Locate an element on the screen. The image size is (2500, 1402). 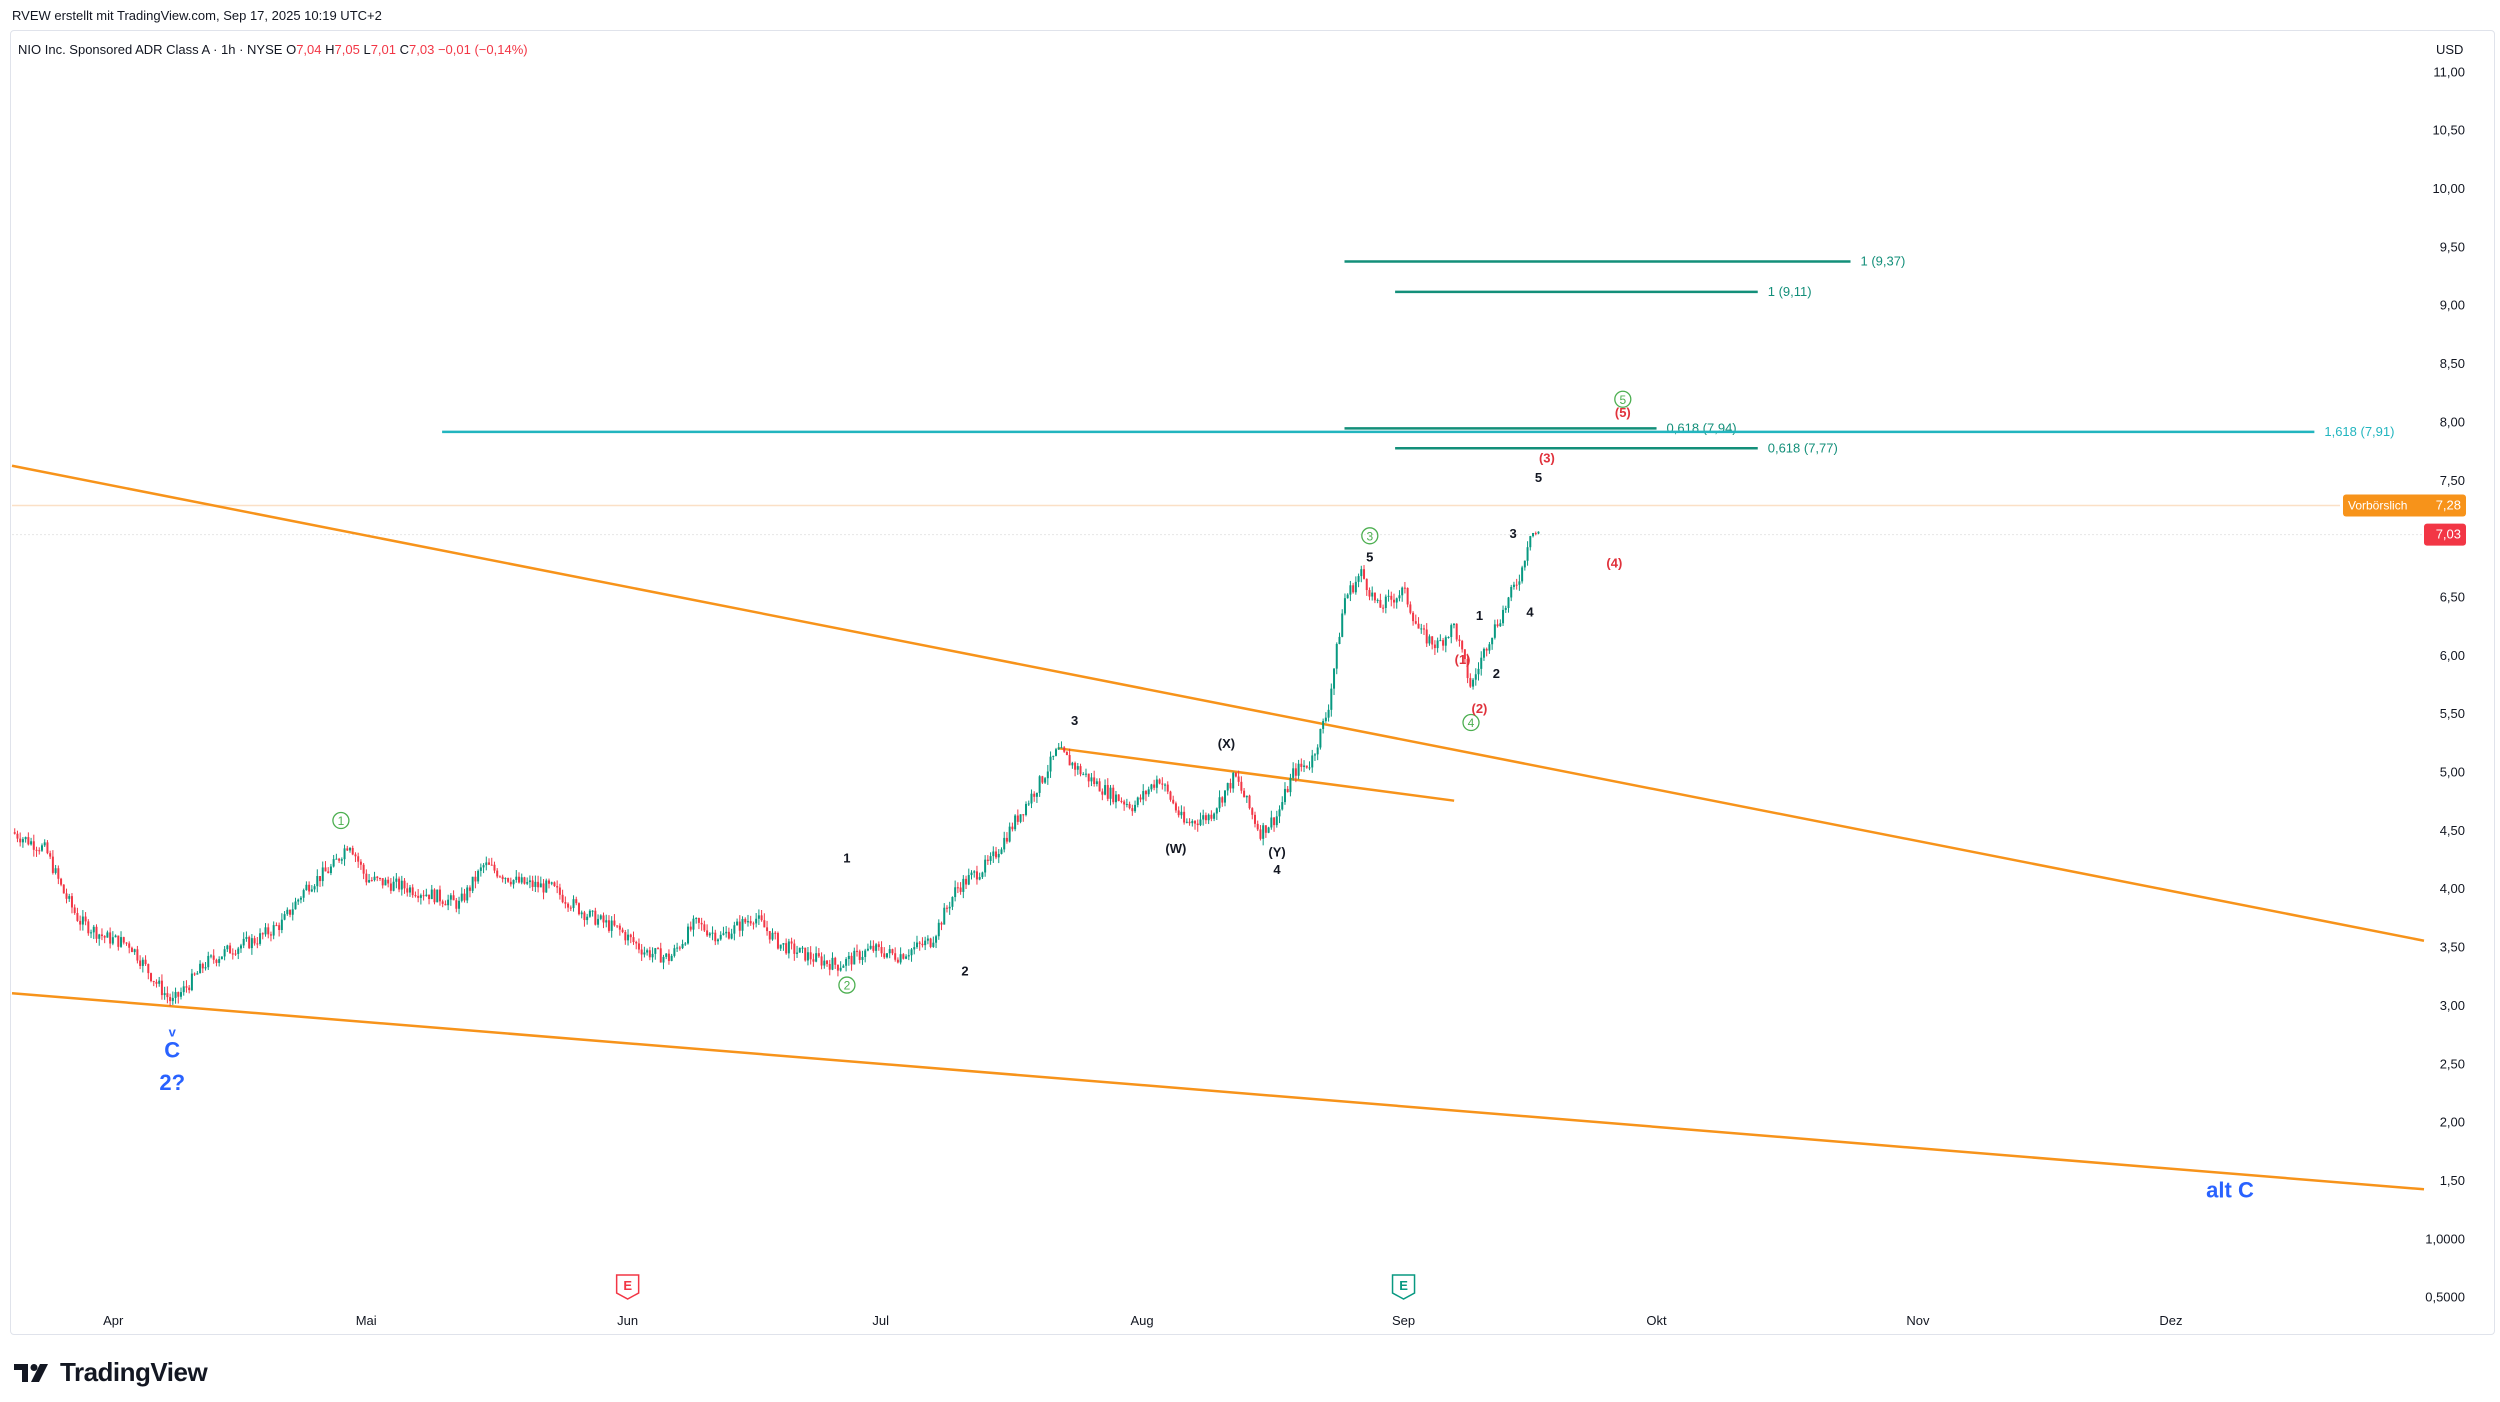
x-axis-tick-label: Dez is located at coordinates (2170, 1320).